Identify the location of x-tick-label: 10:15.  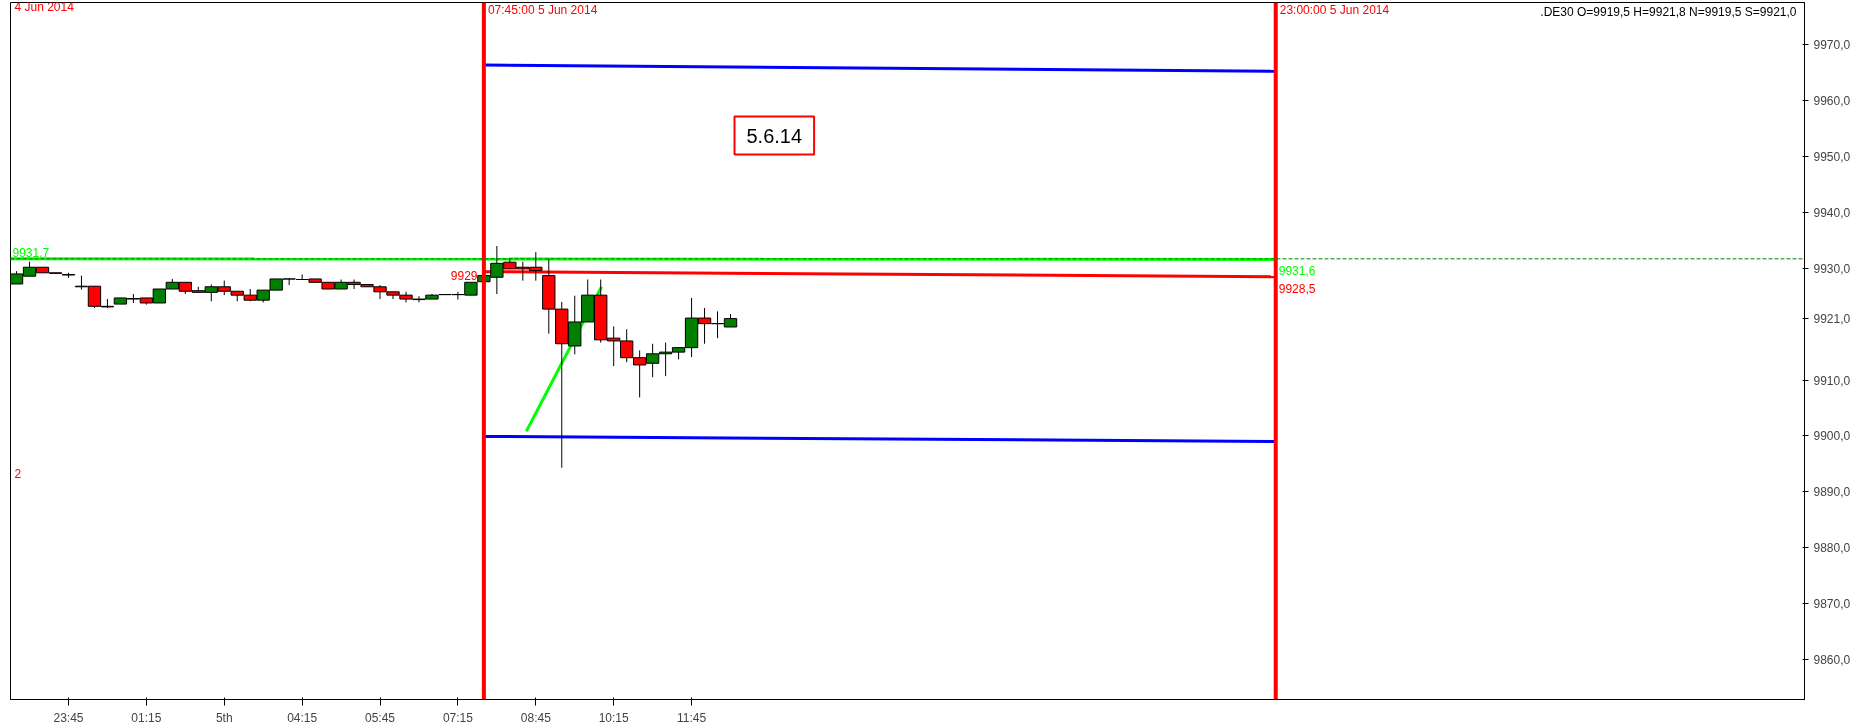
(614, 717).